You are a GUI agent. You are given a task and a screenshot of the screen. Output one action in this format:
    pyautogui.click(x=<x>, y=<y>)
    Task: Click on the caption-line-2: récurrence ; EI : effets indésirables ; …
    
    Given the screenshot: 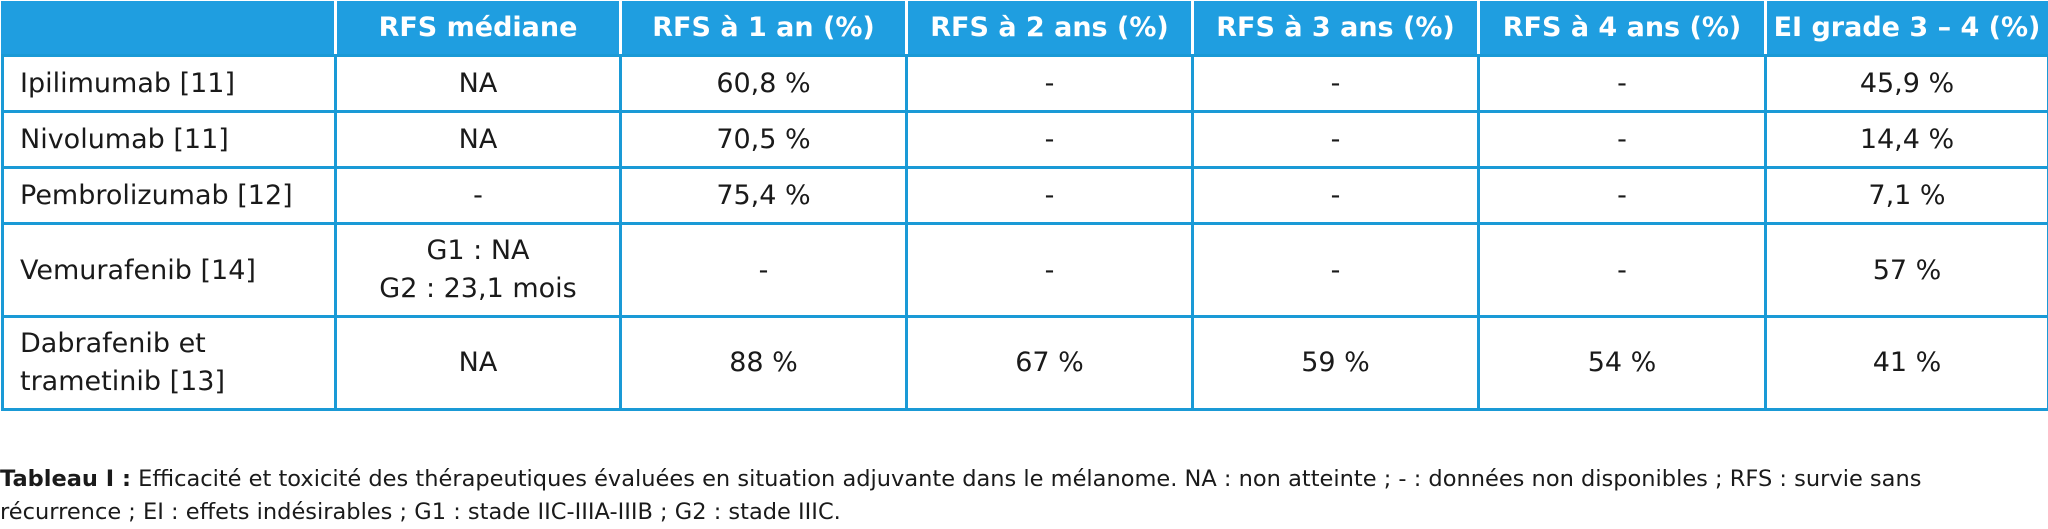 What is the action you would take?
    pyautogui.click(x=1024, y=512)
    